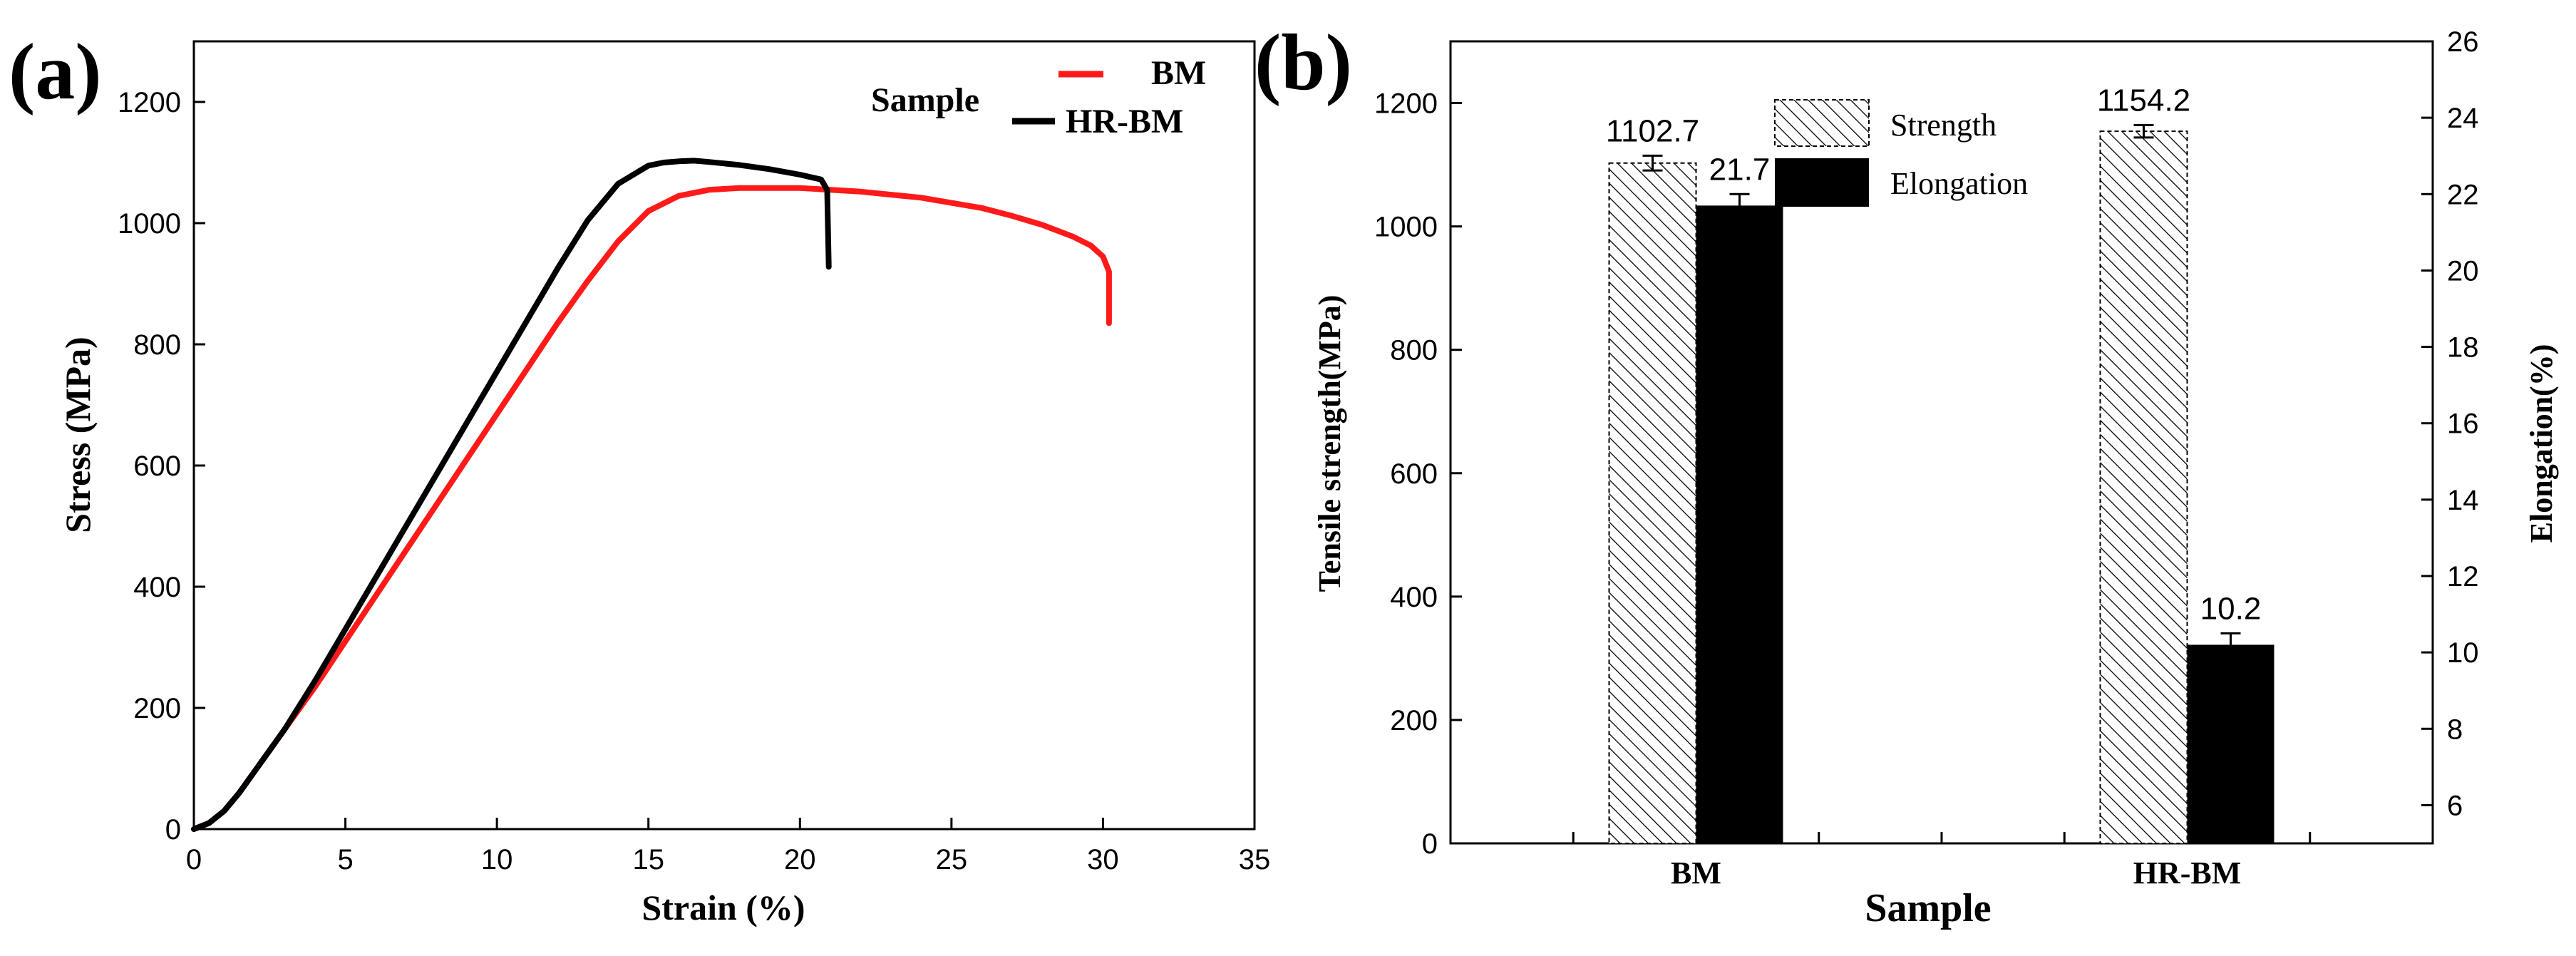 This screenshot has width=2576, height=956. Describe the element at coordinates (1943, 125) in the screenshot. I see `legend-label-strength: Strength` at that location.